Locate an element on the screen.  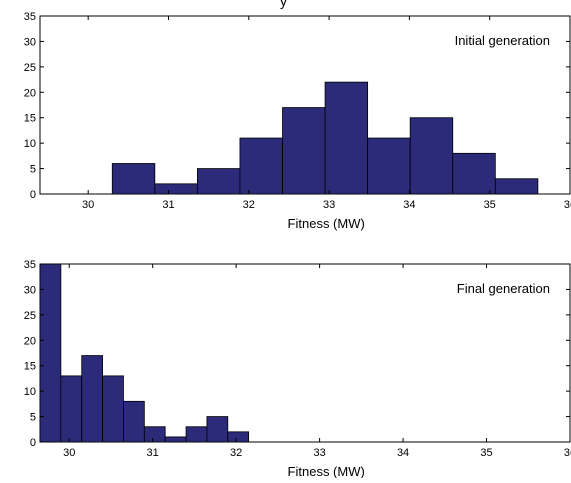
initial-y-tick-label-1: 5 is located at coordinates (33, 170).